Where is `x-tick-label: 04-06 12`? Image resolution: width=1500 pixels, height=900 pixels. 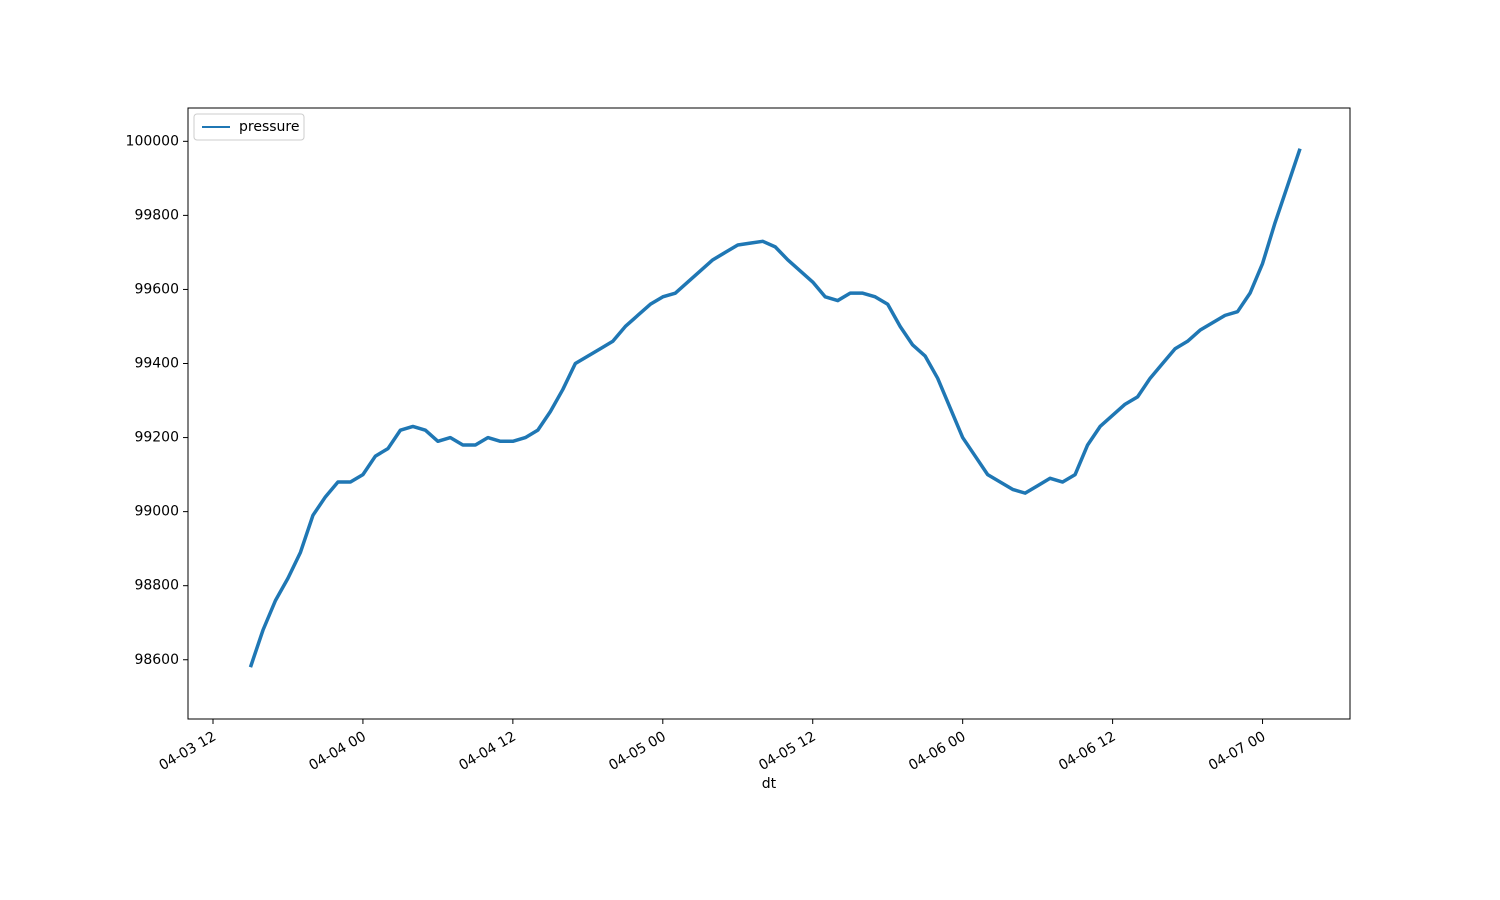
x-tick-label: 04-06 12 is located at coordinates (1087, 751).